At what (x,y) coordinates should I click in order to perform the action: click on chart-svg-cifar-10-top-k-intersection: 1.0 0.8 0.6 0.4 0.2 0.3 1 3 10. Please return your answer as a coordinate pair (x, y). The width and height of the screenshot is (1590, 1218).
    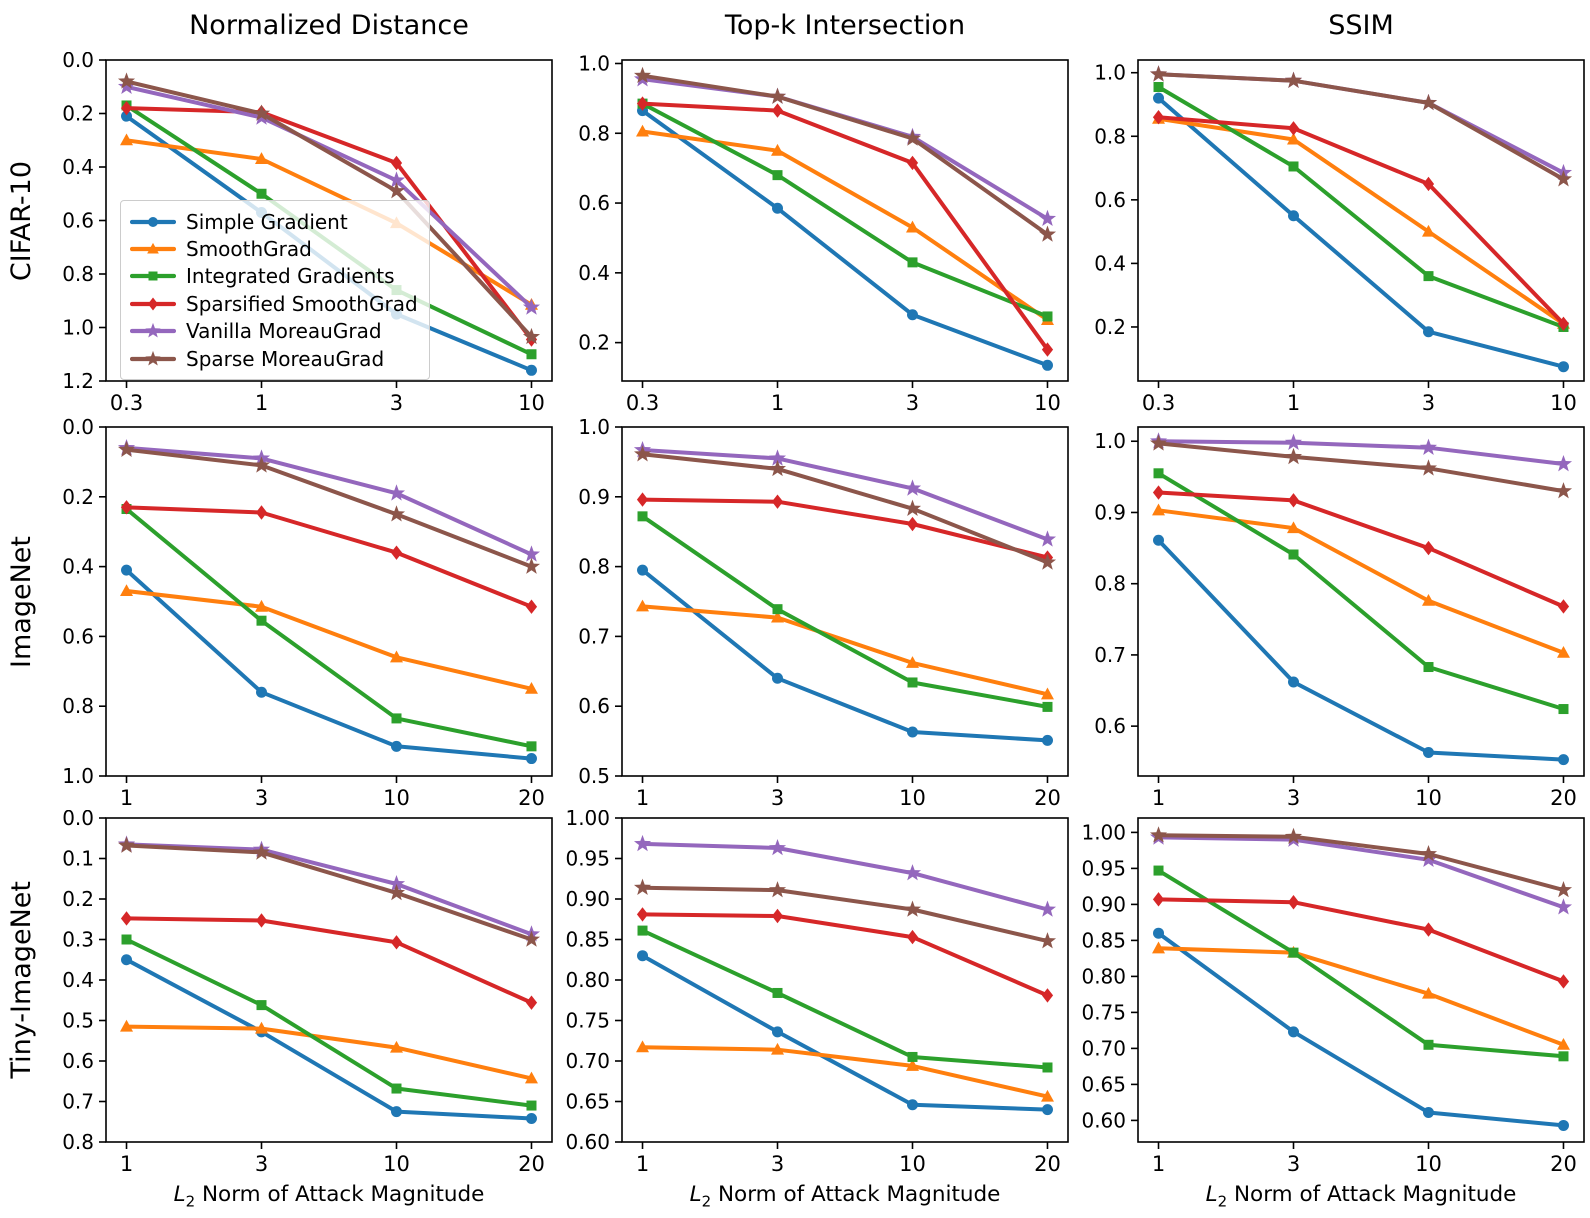
    Looking at the image, I should click on (823, 233).